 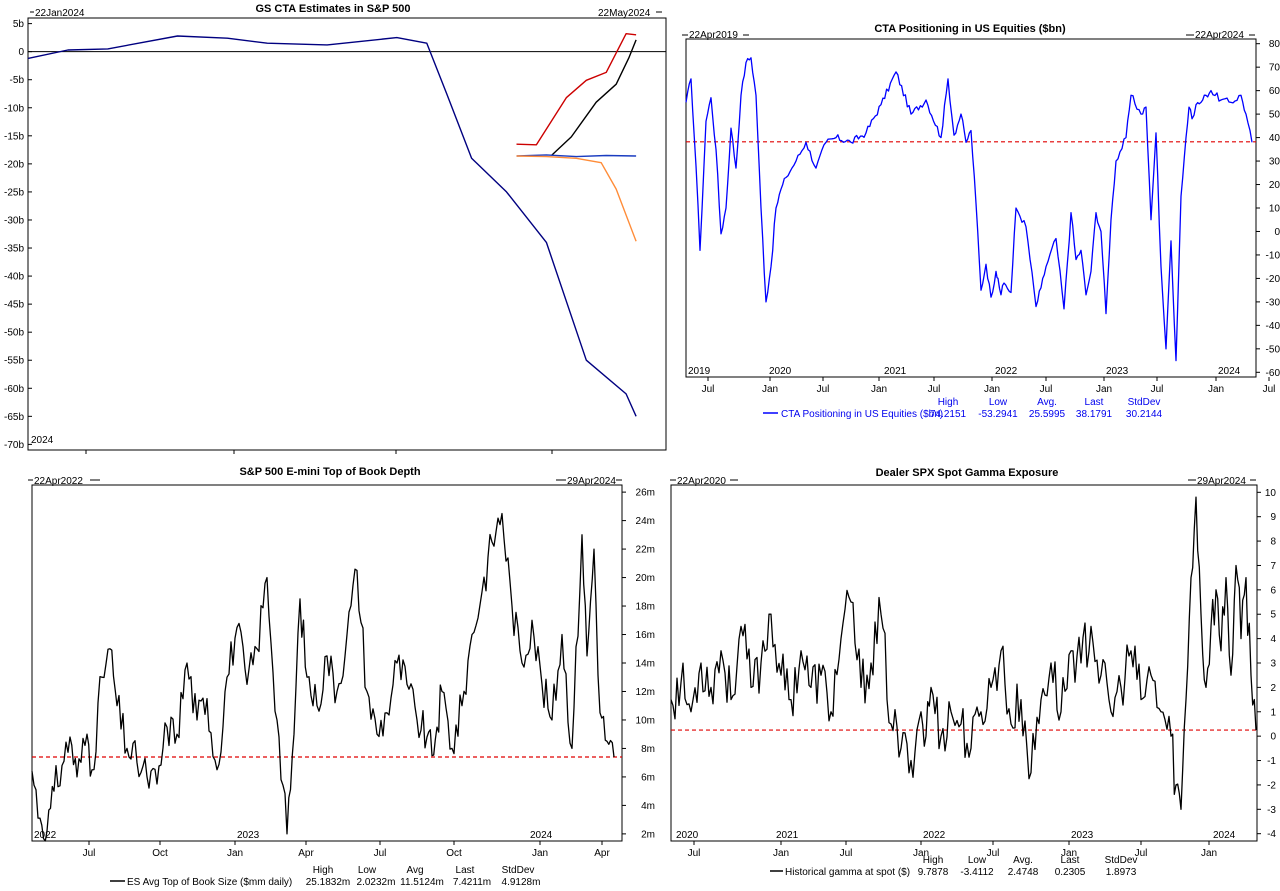 What do you see at coordinates (518, 870) in the screenshot?
I see `stats-header-stddev: StdDev` at bounding box center [518, 870].